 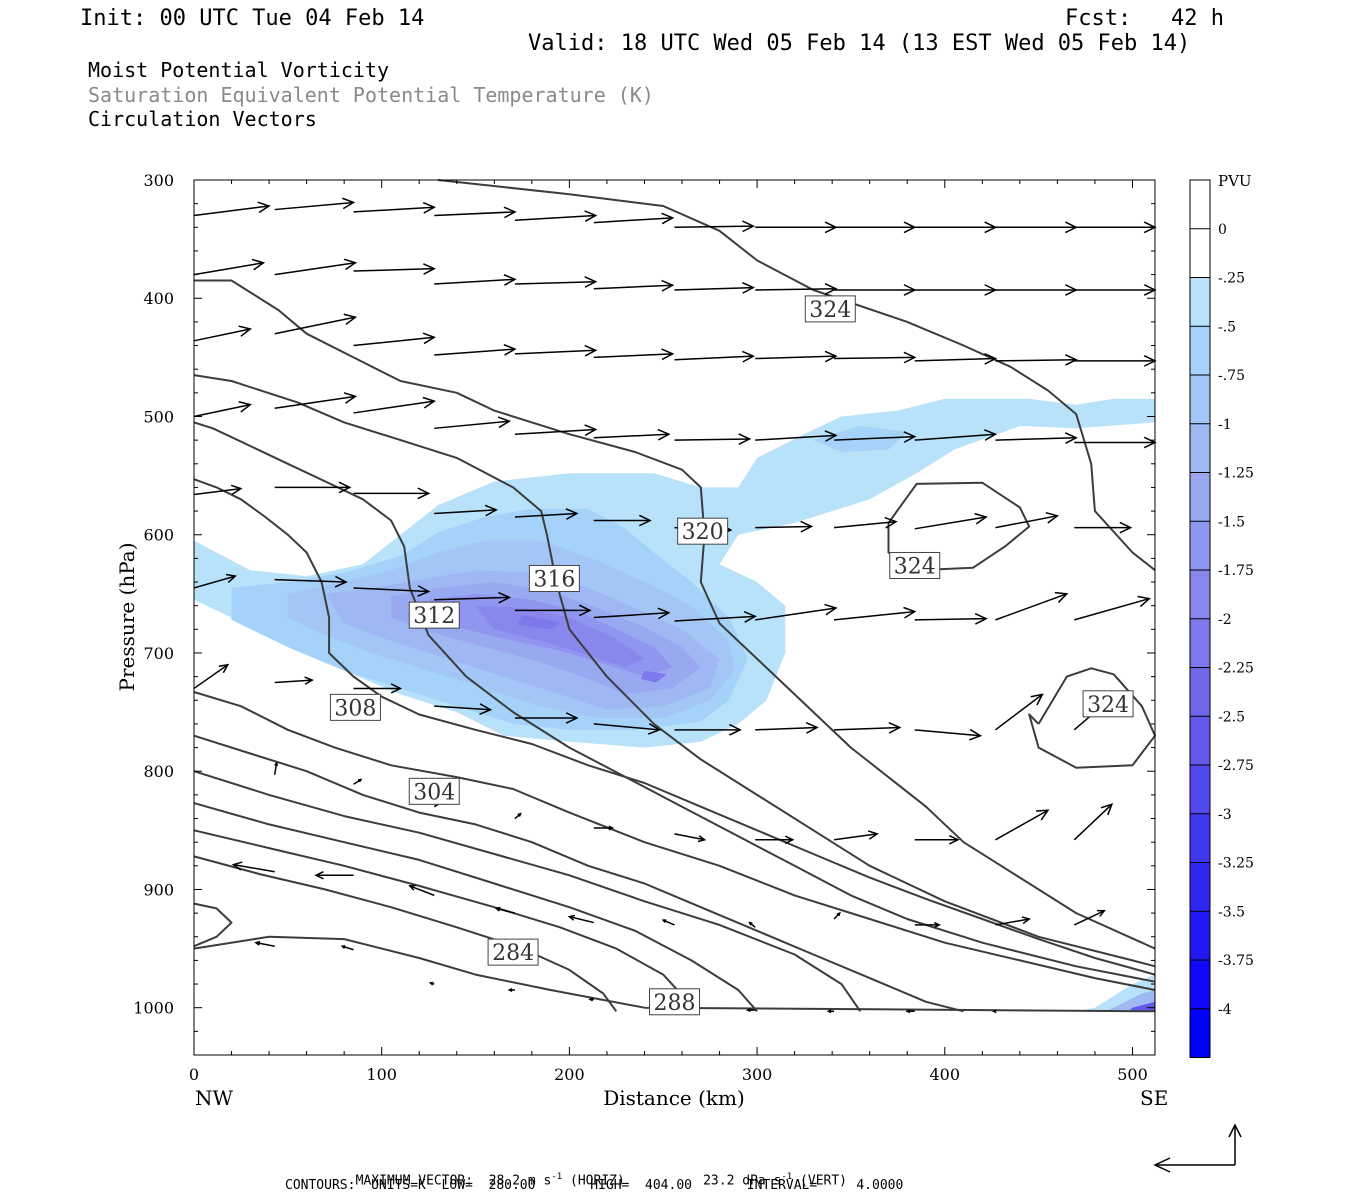 I want to click on colorbar-label: -1.5, so click(x=1231, y=522).